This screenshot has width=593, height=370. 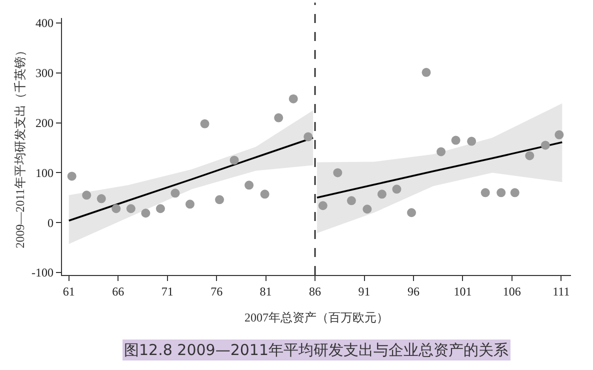 I want to click on x-tick-label: 106, so click(x=511, y=291).